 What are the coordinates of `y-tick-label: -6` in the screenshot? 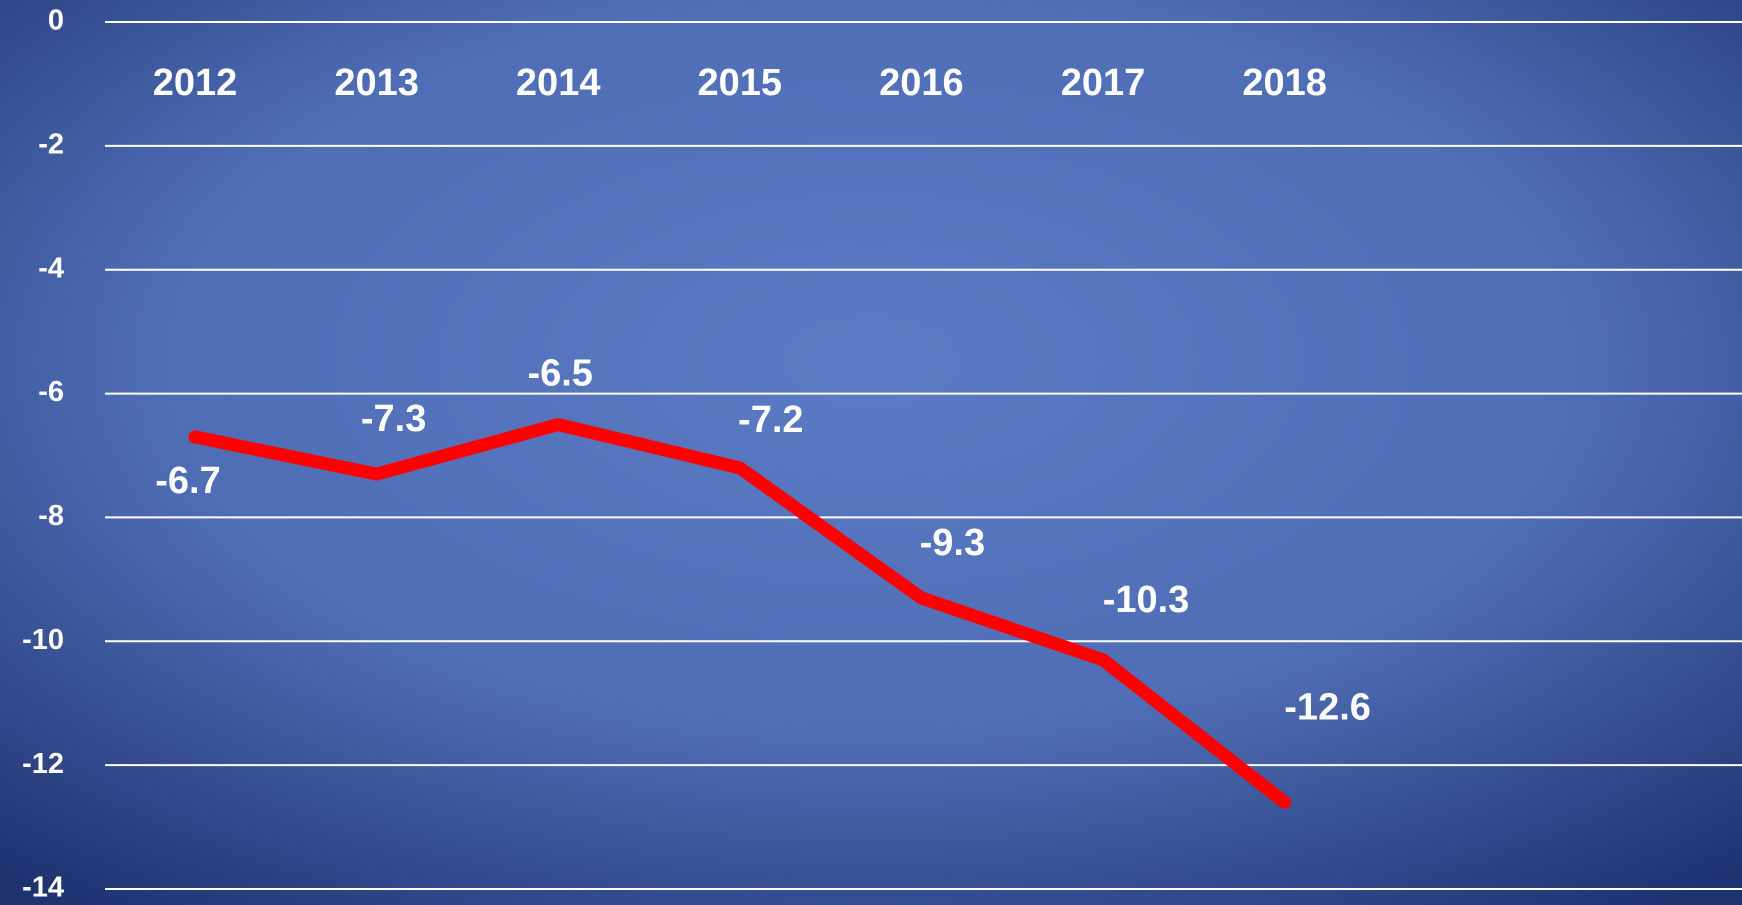 It's located at (51, 392).